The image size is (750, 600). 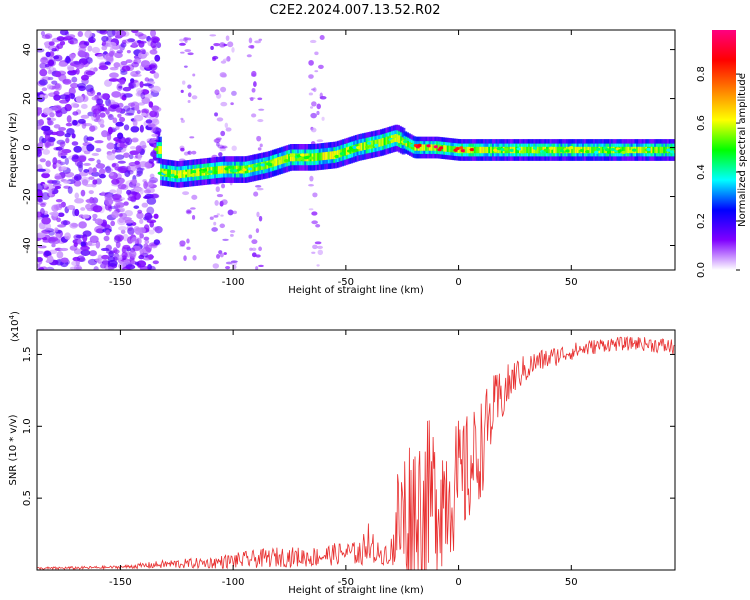 What do you see at coordinates (346, 282) in the screenshot?
I see `x-tick-label: -50` at bounding box center [346, 282].